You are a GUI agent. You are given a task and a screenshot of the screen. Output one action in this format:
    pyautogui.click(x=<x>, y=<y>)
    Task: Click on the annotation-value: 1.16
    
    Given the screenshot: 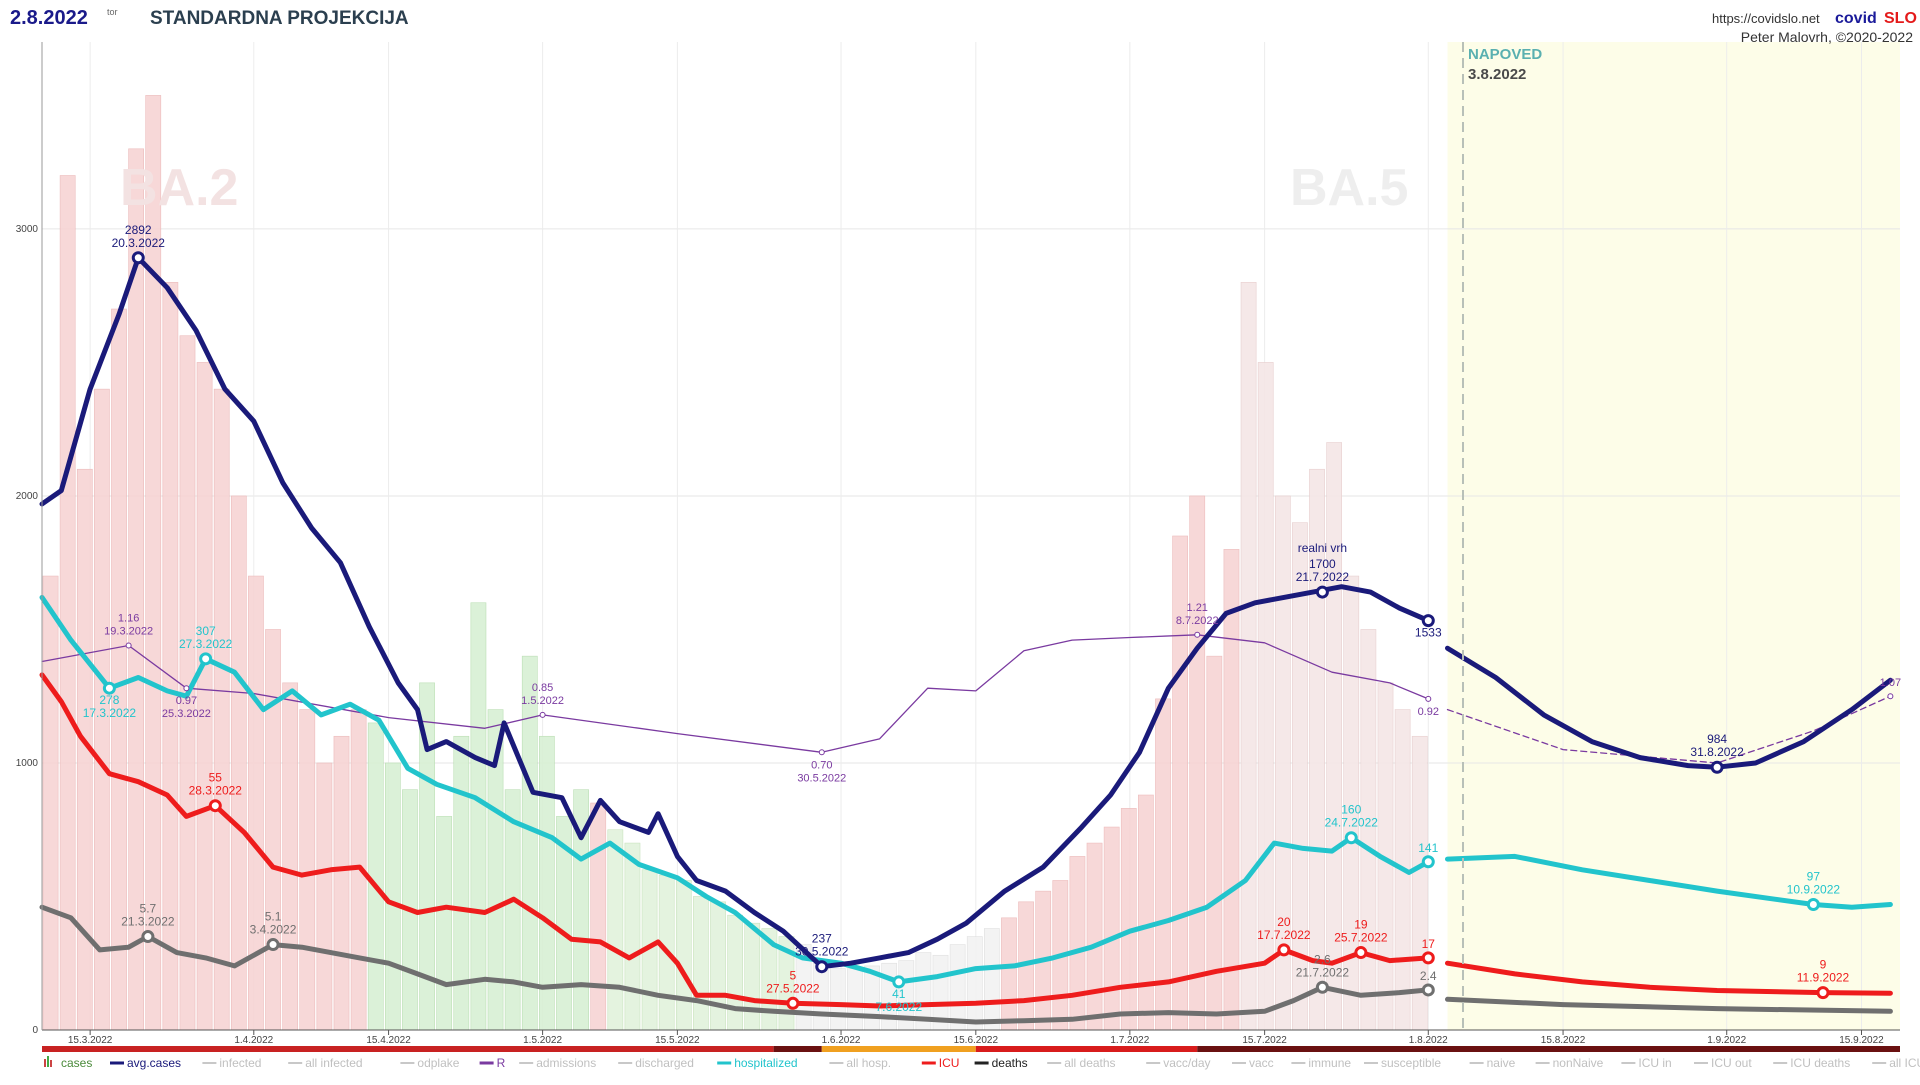 What is the action you would take?
    pyautogui.click(x=128, y=618)
    